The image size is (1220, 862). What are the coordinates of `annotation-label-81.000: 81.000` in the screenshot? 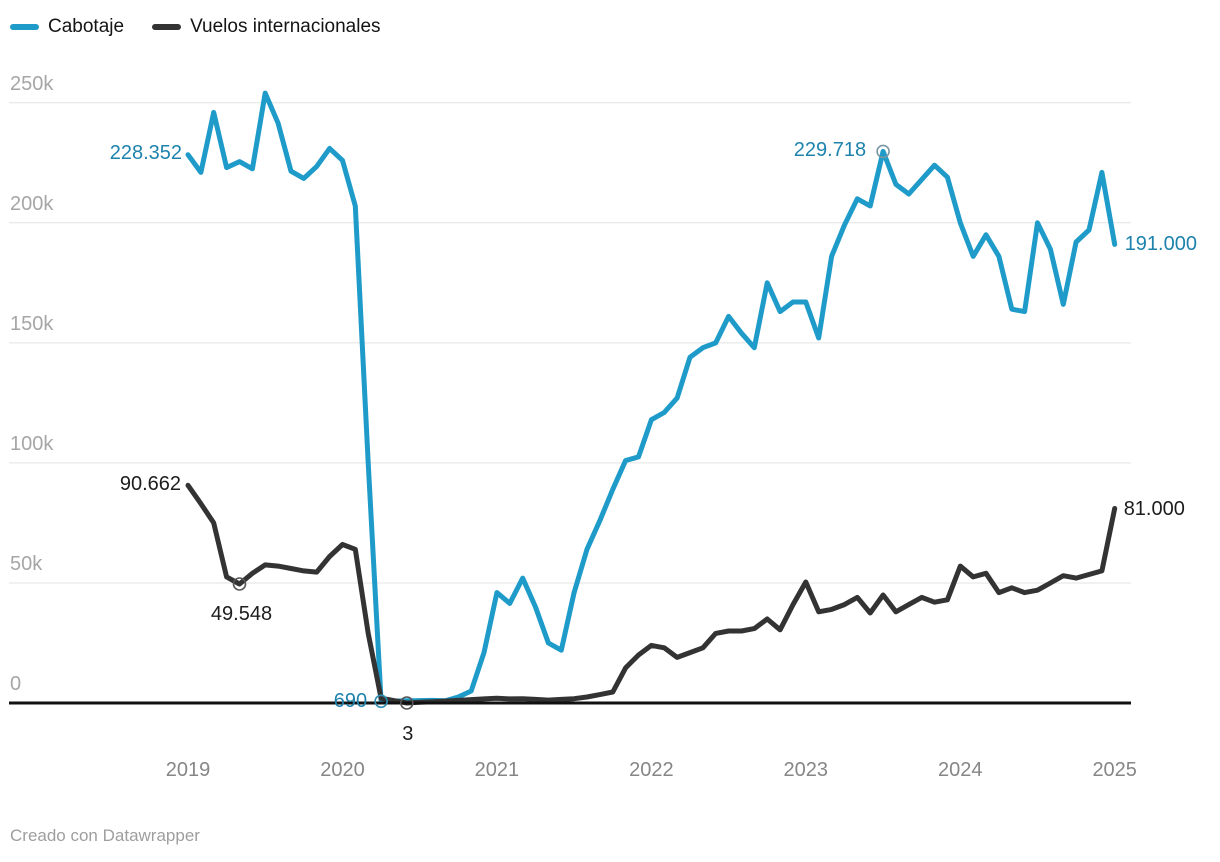 It's located at (1154, 508).